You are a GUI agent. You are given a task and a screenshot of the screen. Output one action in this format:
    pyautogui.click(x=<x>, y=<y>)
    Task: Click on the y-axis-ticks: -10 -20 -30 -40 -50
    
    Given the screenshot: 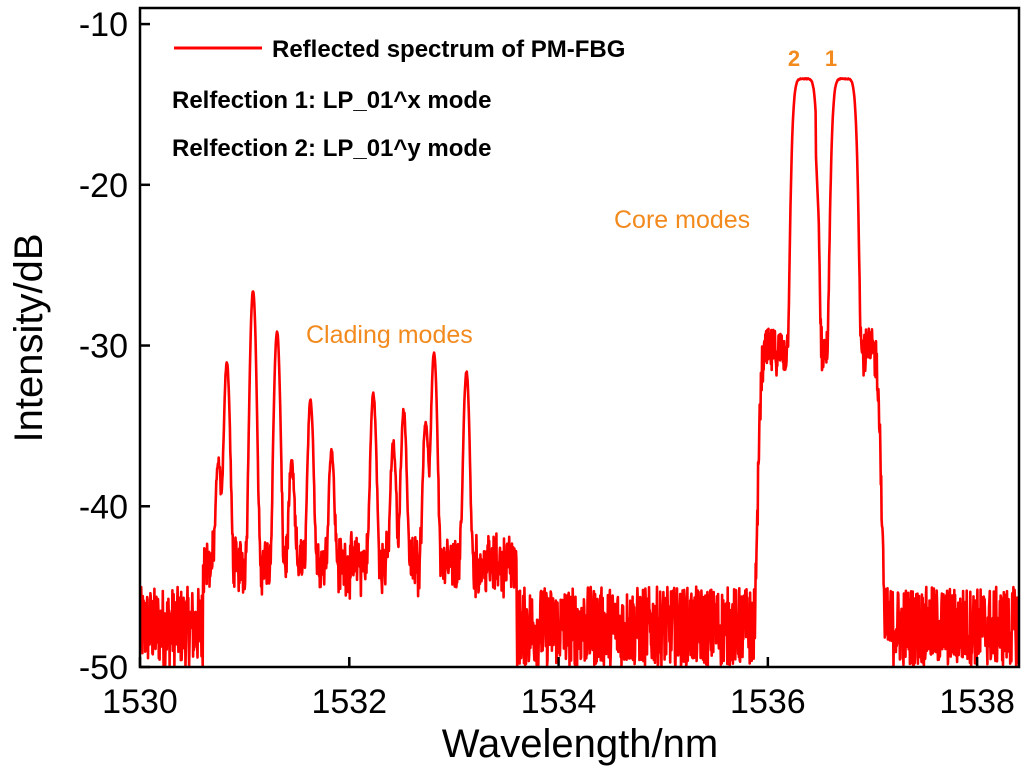 What is the action you would take?
    pyautogui.click(x=114, y=346)
    